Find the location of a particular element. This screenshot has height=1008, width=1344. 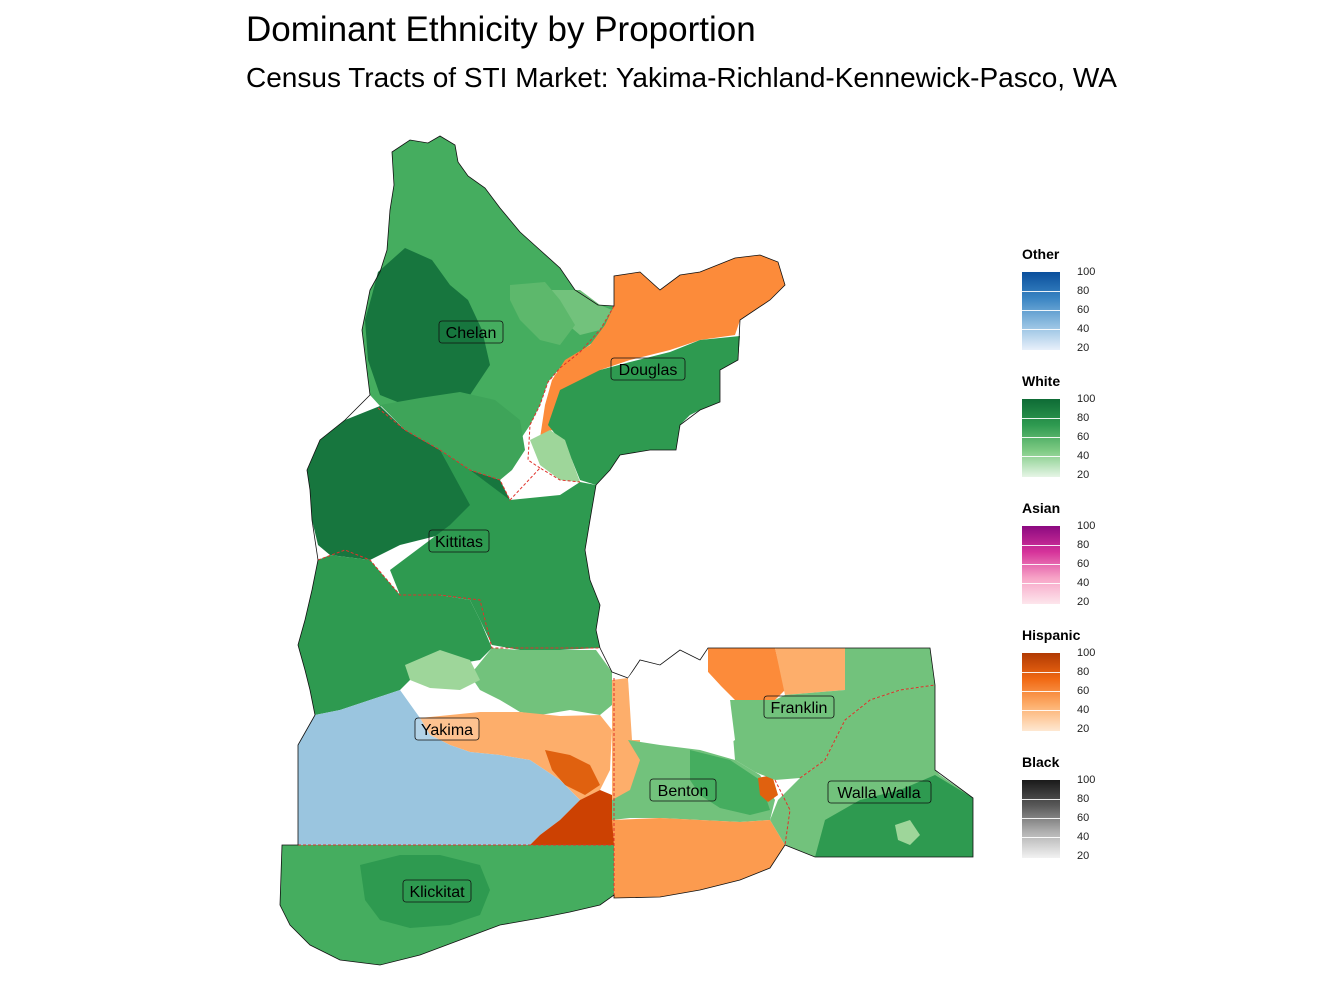

border-franklin-walla-walla is located at coordinates (867, 731).